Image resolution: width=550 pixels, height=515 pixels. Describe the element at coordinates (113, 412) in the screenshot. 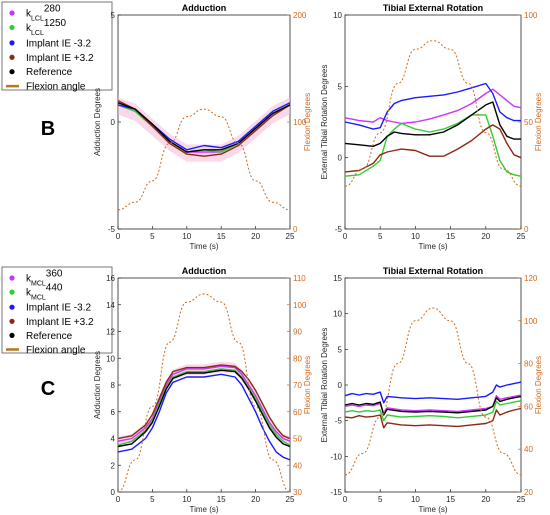

I see `y-tick-label: 6` at that location.